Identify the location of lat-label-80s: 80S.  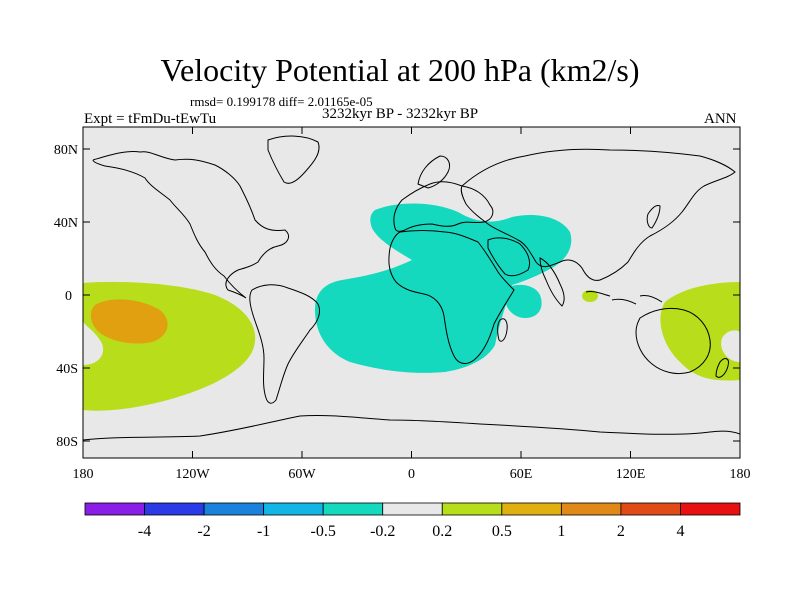
(67, 442).